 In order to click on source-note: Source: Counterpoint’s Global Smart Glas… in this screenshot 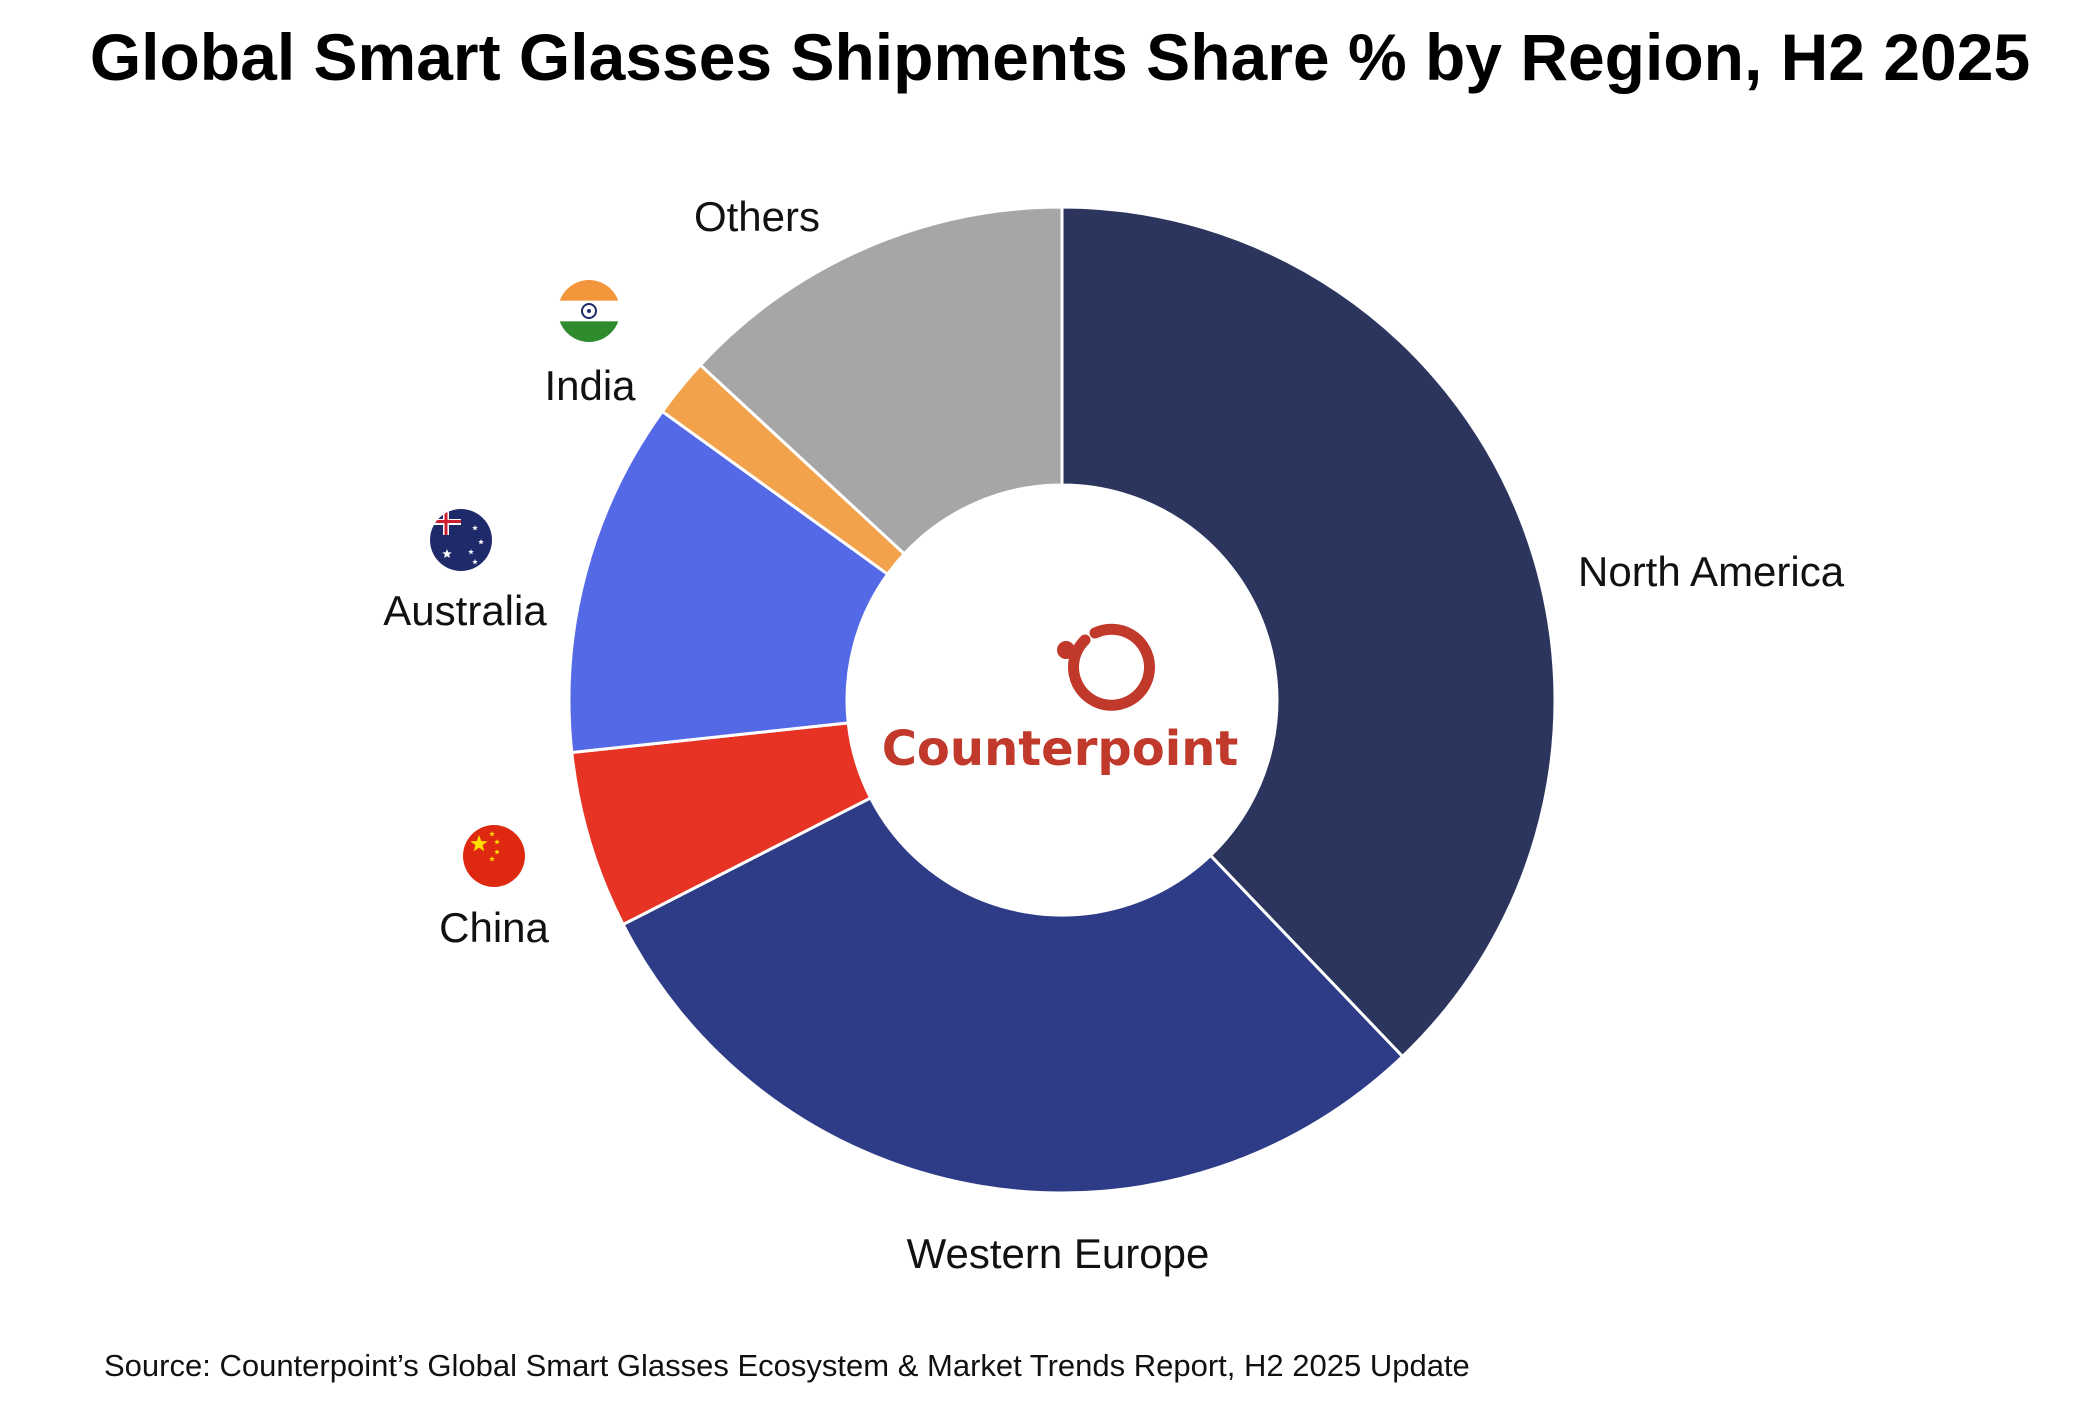, I will do `click(787, 1365)`.